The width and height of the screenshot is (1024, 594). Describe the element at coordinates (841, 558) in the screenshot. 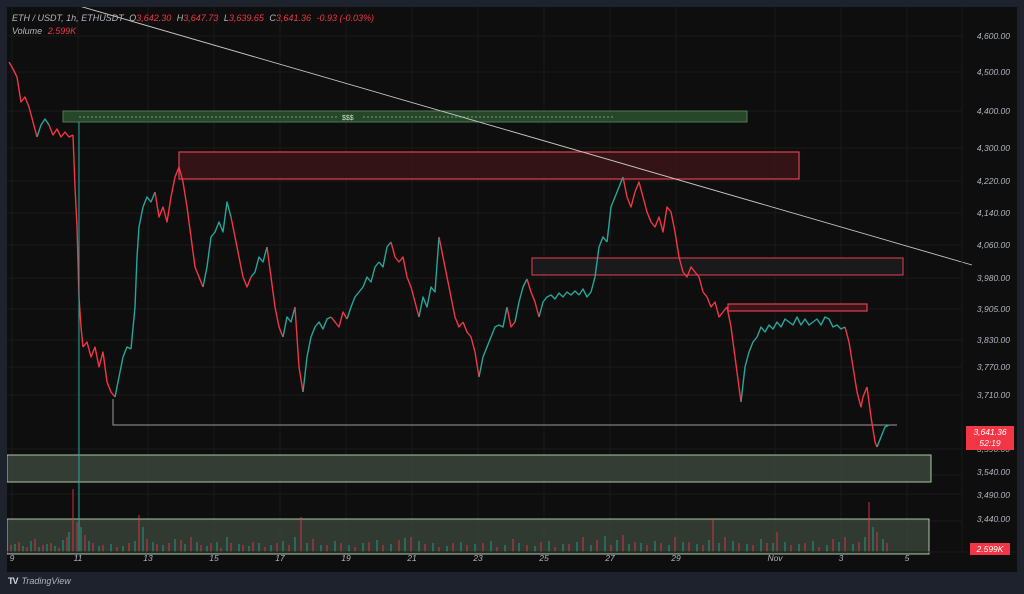

I see `time-tick: 3` at that location.